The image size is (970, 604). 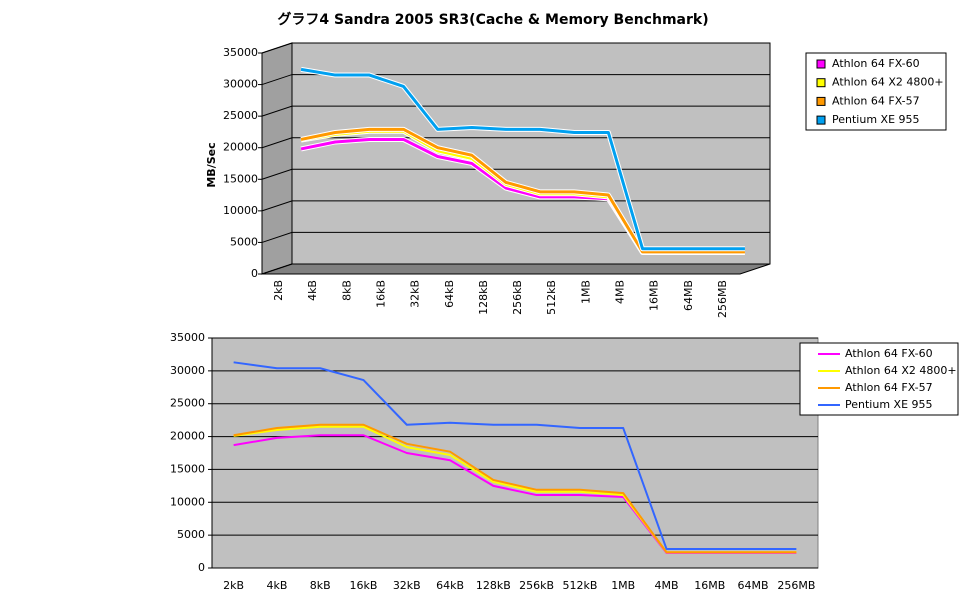 What do you see at coordinates (211, 164) in the screenshot?
I see `y-axis-label: MB/Sec` at bounding box center [211, 164].